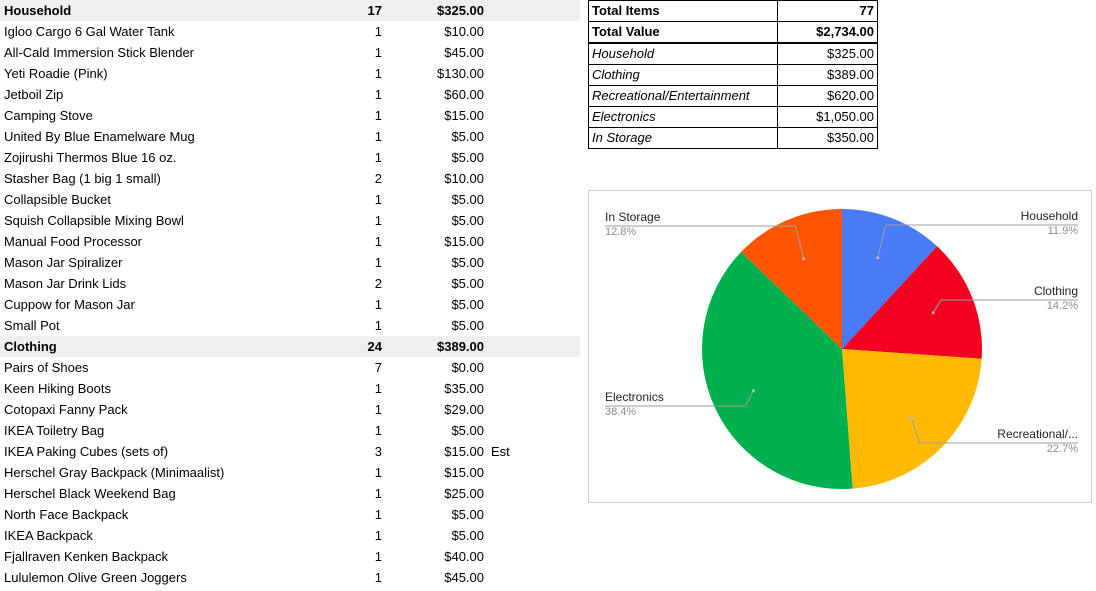  Describe the element at coordinates (460, 10) in the screenshot. I see `item-value-cell: $325.00` at that location.